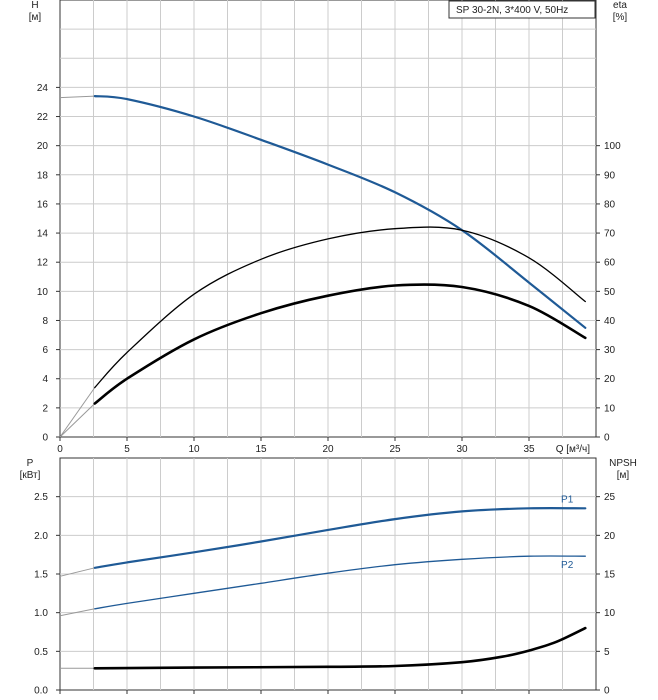 The height and width of the screenshot is (700, 658). Describe the element at coordinates (43, 204) in the screenshot. I see `top-y-tick-label: 16` at that location.